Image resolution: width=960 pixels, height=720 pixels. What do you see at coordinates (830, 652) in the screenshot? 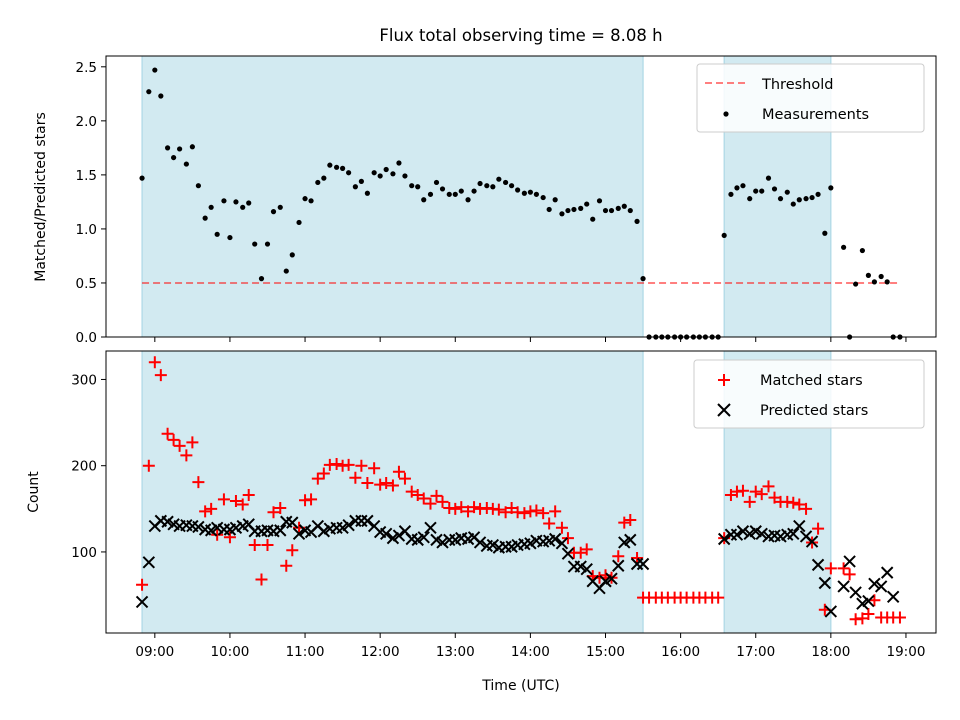
I see `x-tick-label: 18:00` at bounding box center [830, 652].